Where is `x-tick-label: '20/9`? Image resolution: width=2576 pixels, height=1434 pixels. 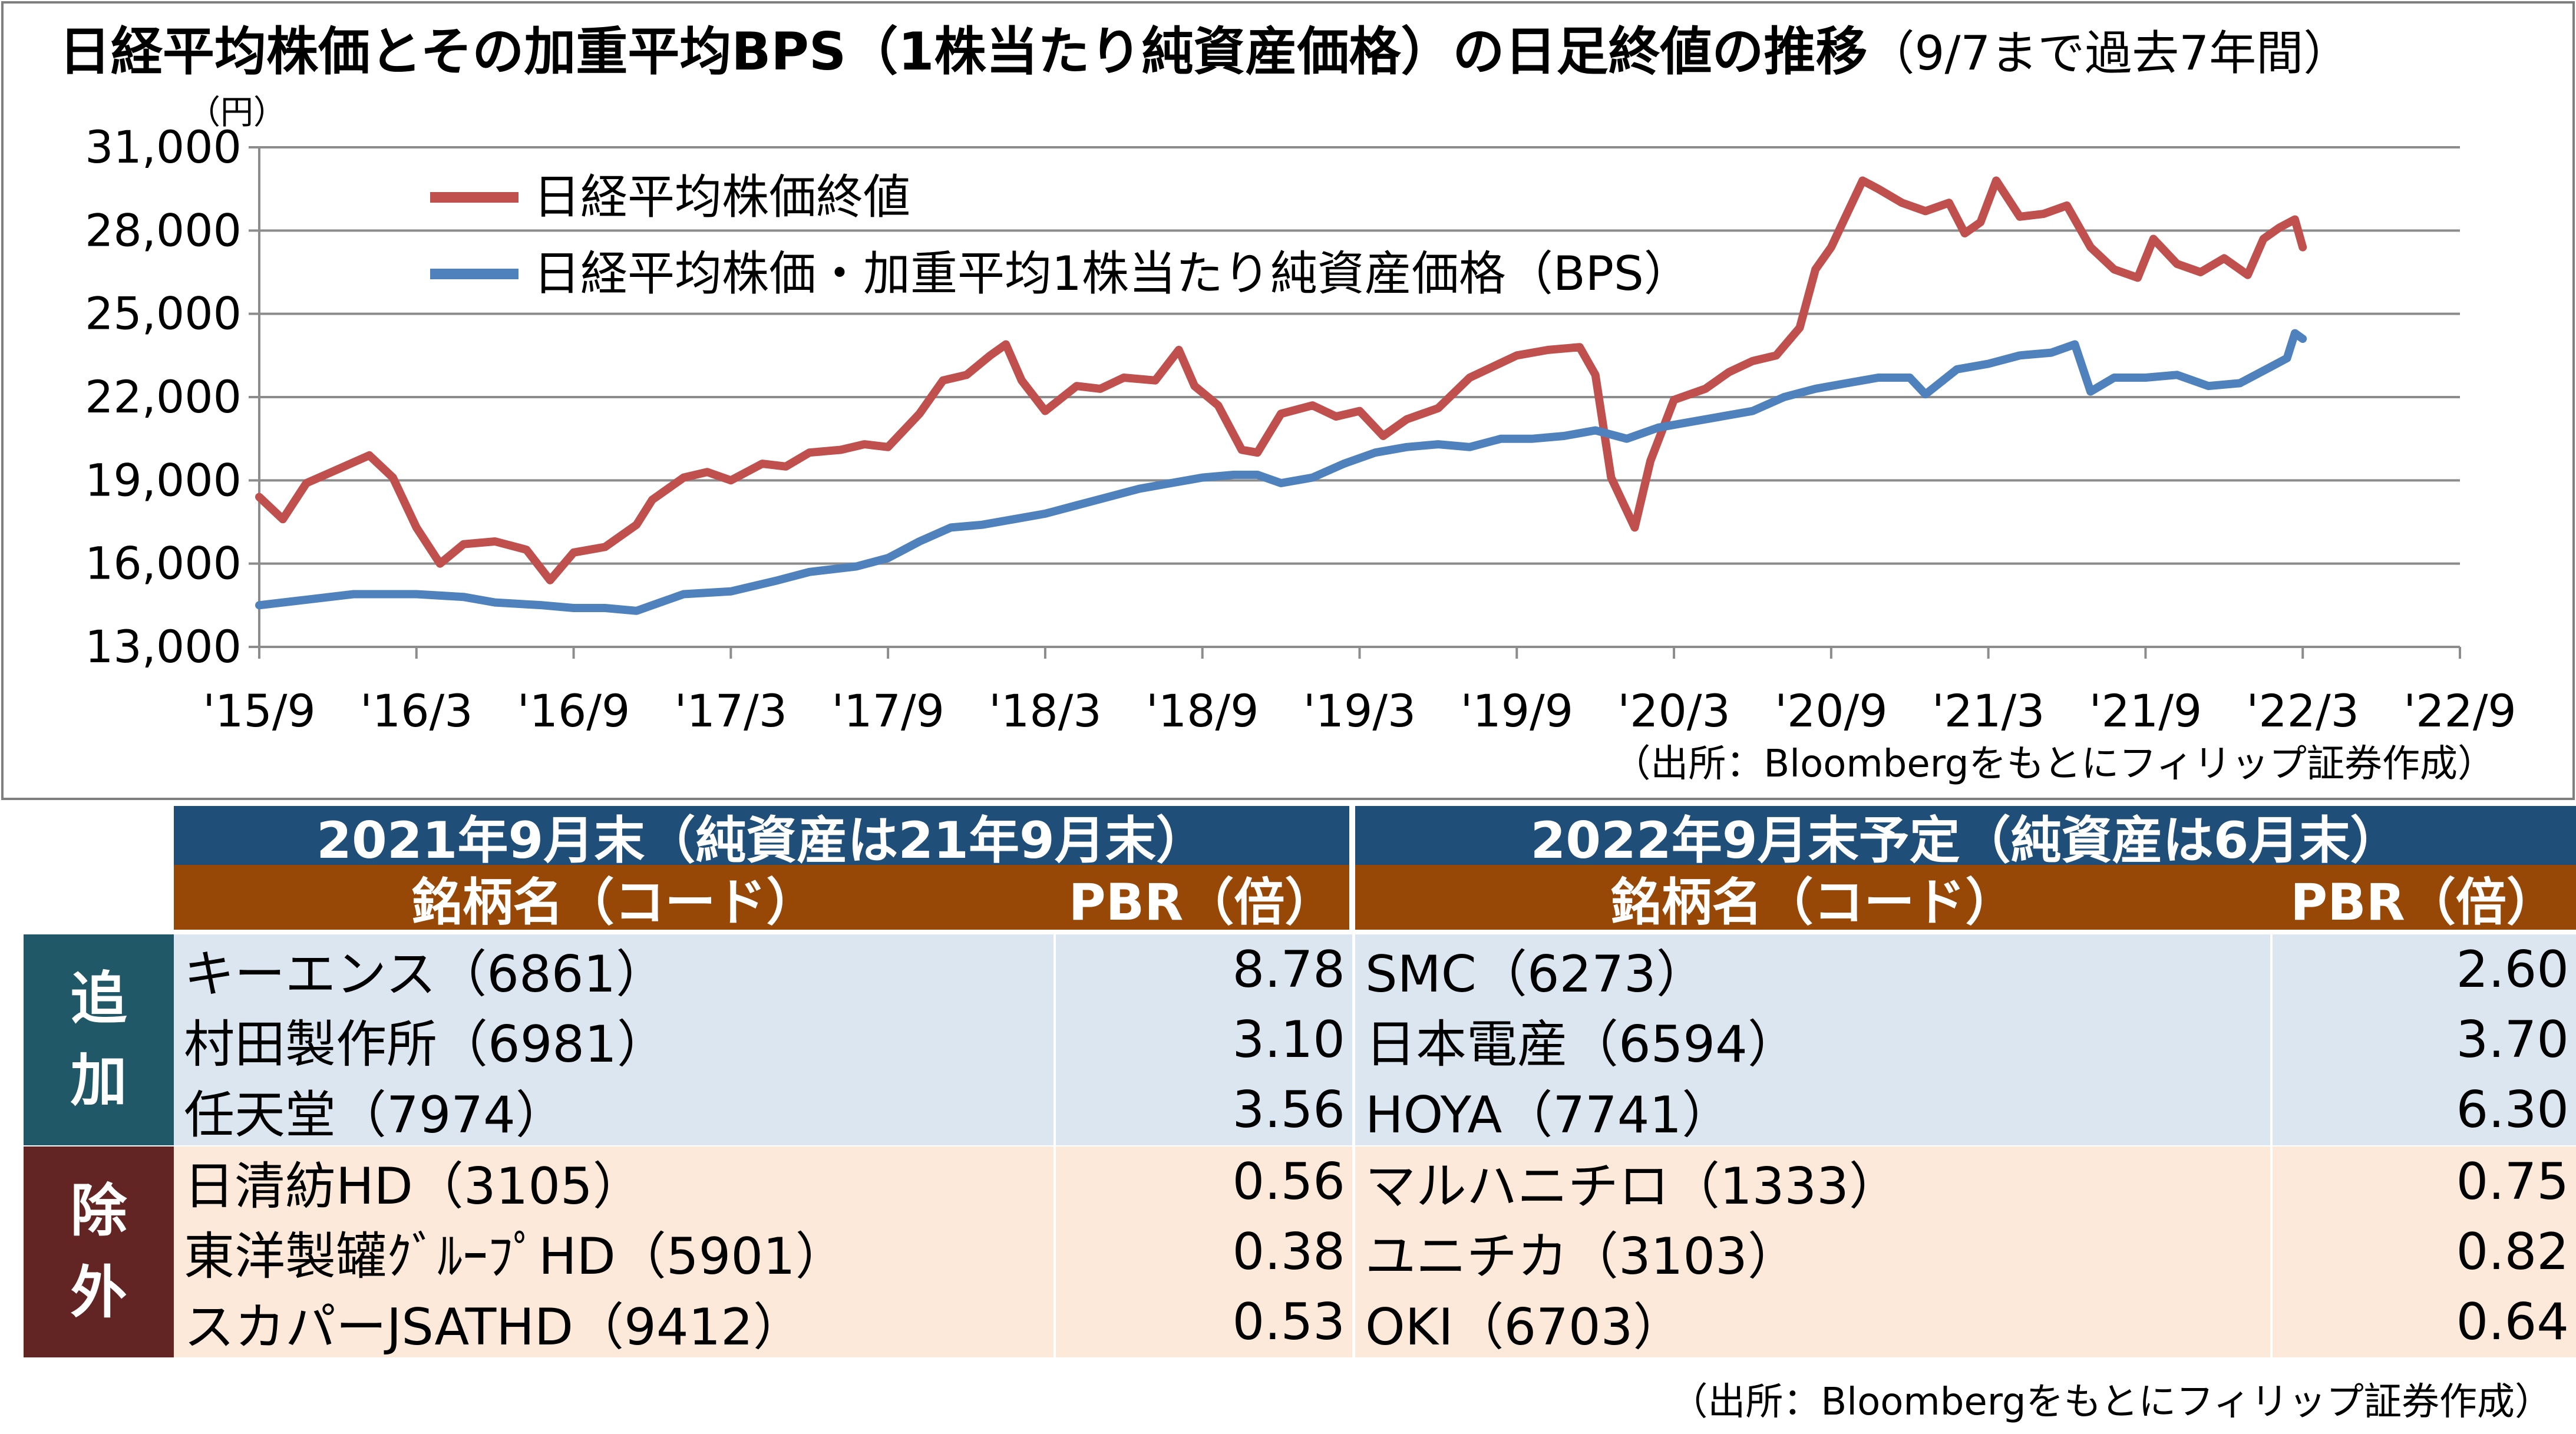 x-tick-label: '20/9 is located at coordinates (1831, 711).